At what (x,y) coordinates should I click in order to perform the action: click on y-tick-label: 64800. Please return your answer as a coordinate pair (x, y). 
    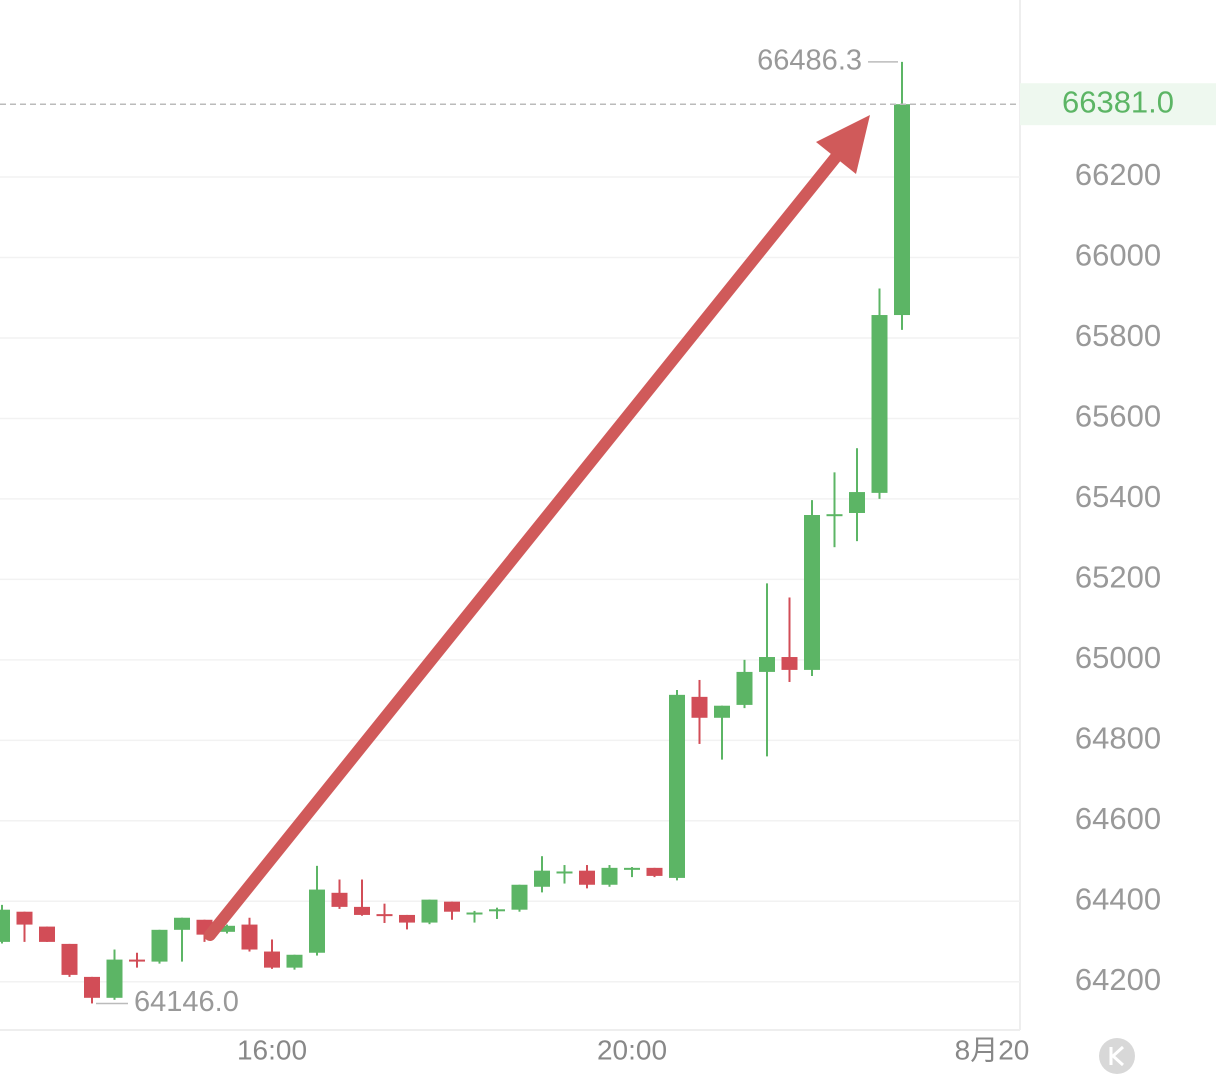
    Looking at the image, I should click on (1118, 738).